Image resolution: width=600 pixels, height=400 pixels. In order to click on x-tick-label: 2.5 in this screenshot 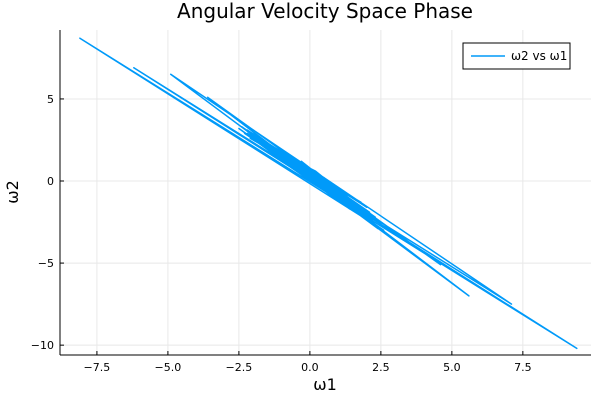, I will do `click(381, 367)`.